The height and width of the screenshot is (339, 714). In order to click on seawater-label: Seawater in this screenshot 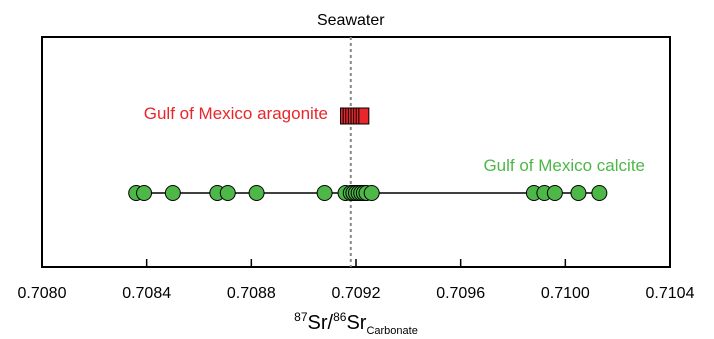, I will do `click(351, 20)`.